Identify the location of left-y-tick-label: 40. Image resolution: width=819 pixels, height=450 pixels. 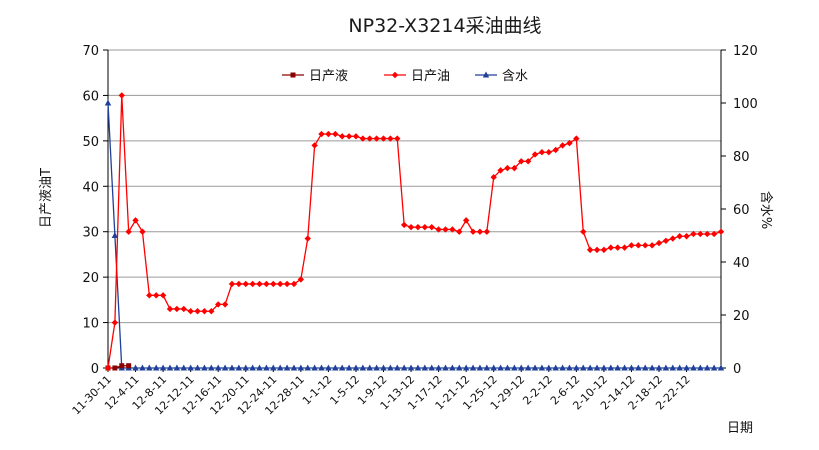
(90, 187).